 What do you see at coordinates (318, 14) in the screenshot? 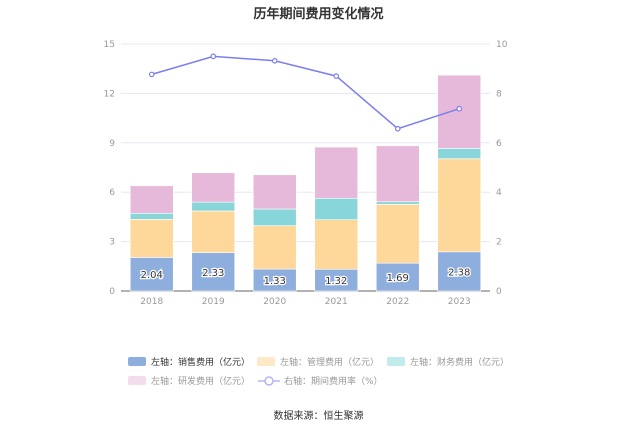
I see `chart-title: 历年期间费用变化情况` at bounding box center [318, 14].